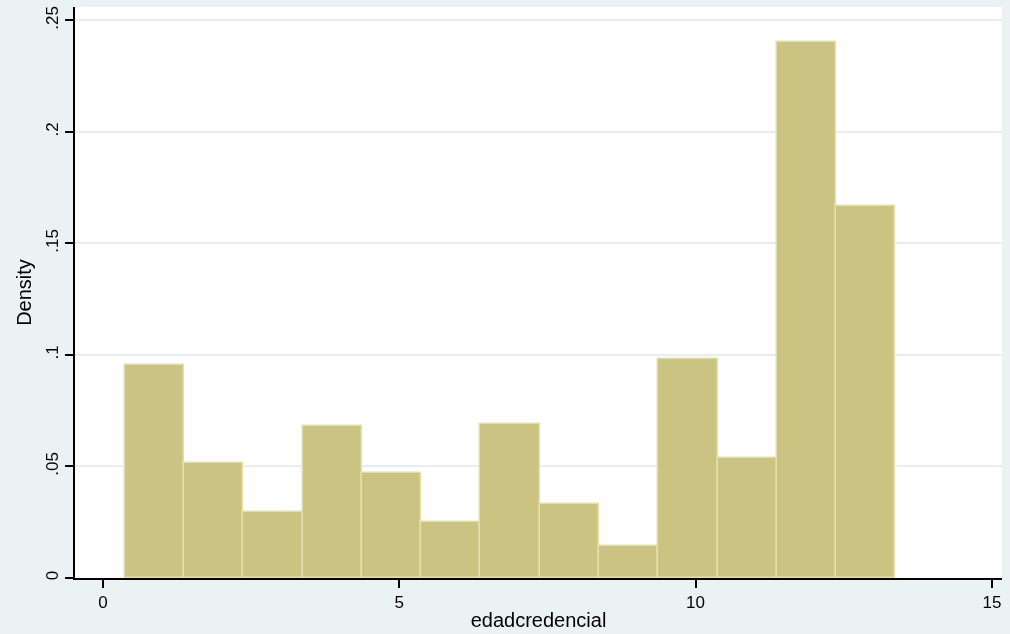 The image size is (1010, 634). What do you see at coordinates (53, 575) in the screenshot?
I see `y-tick-label: 0` at bounding box center [53, 575].